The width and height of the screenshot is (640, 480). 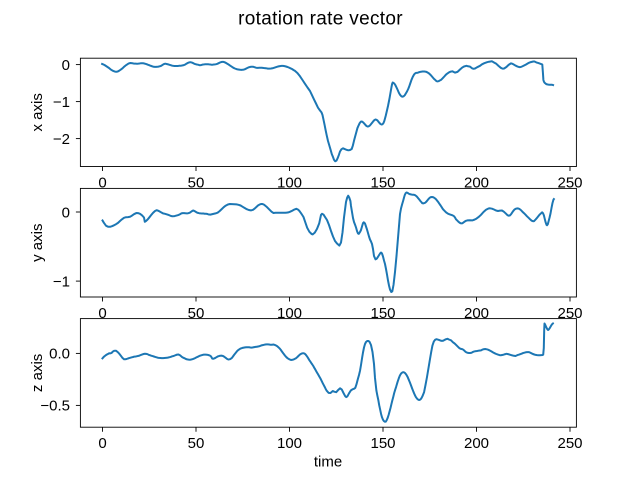 What do you see at coordinates (320, 19) in the screenshot?
I see `svg-text: rotation rate vector` at bounding box center [320, 19].